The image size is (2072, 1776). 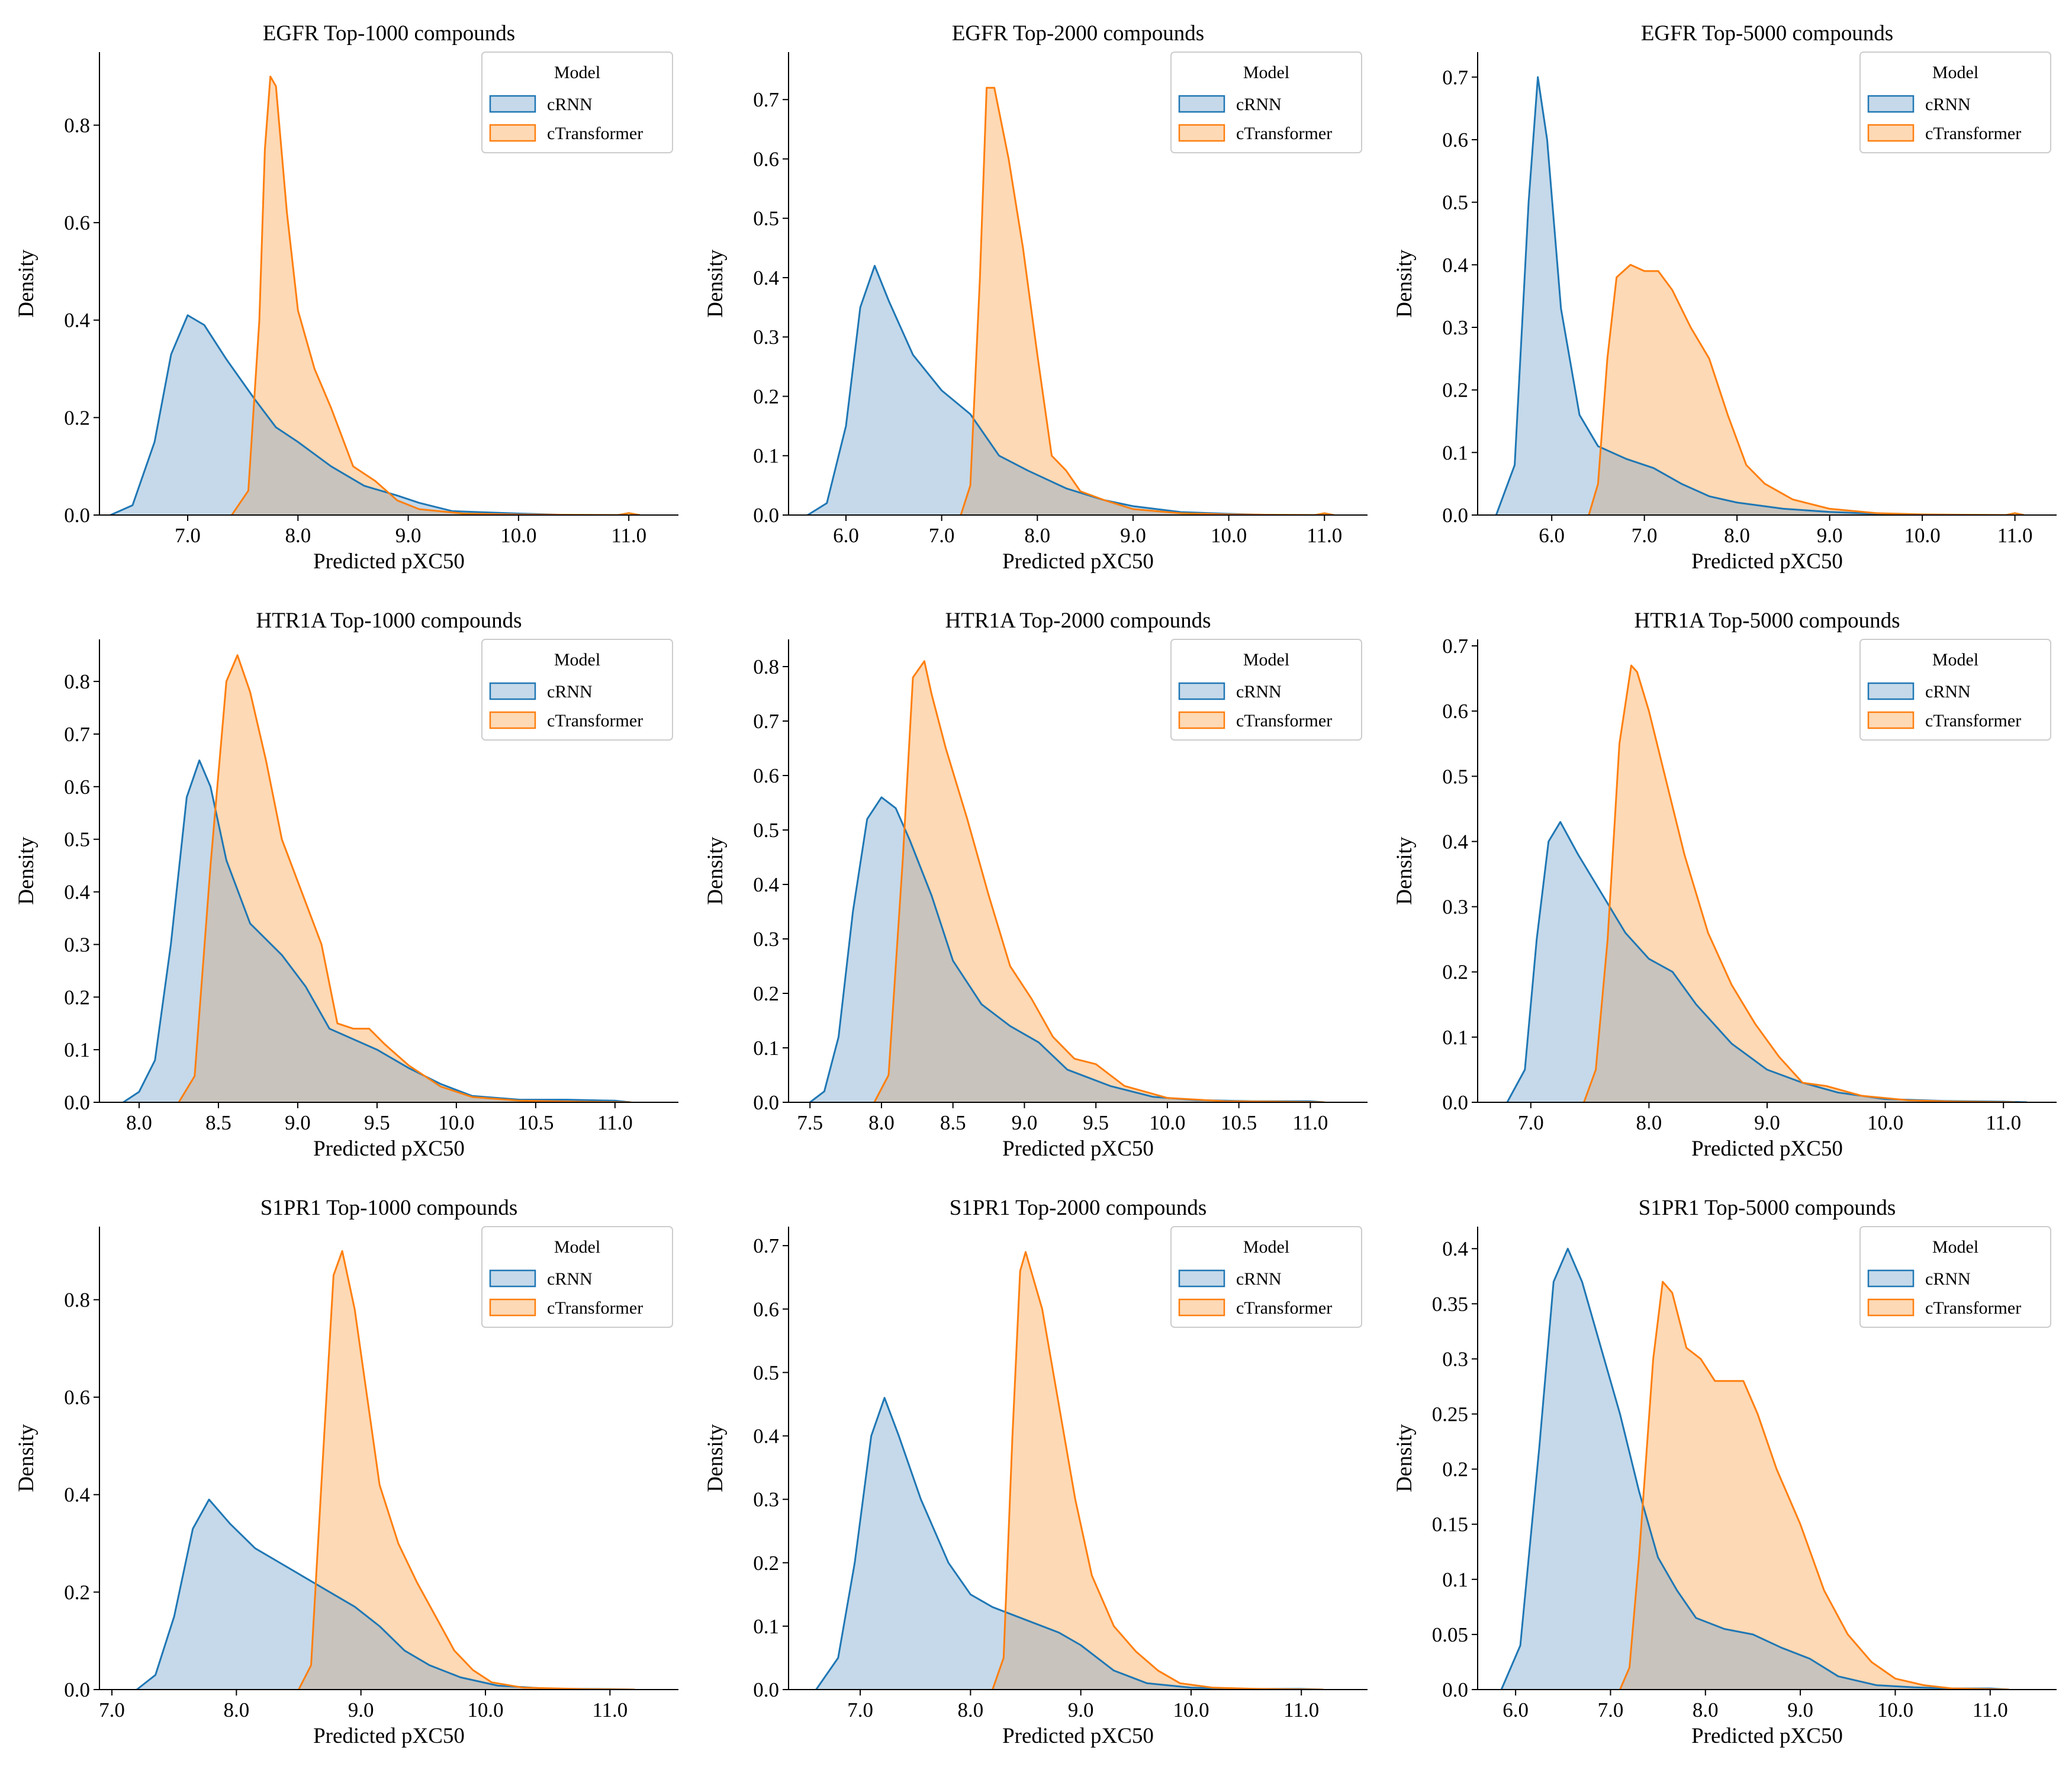 I want to click on x-tick-label: 9.0, so click(x=298, y=1122).